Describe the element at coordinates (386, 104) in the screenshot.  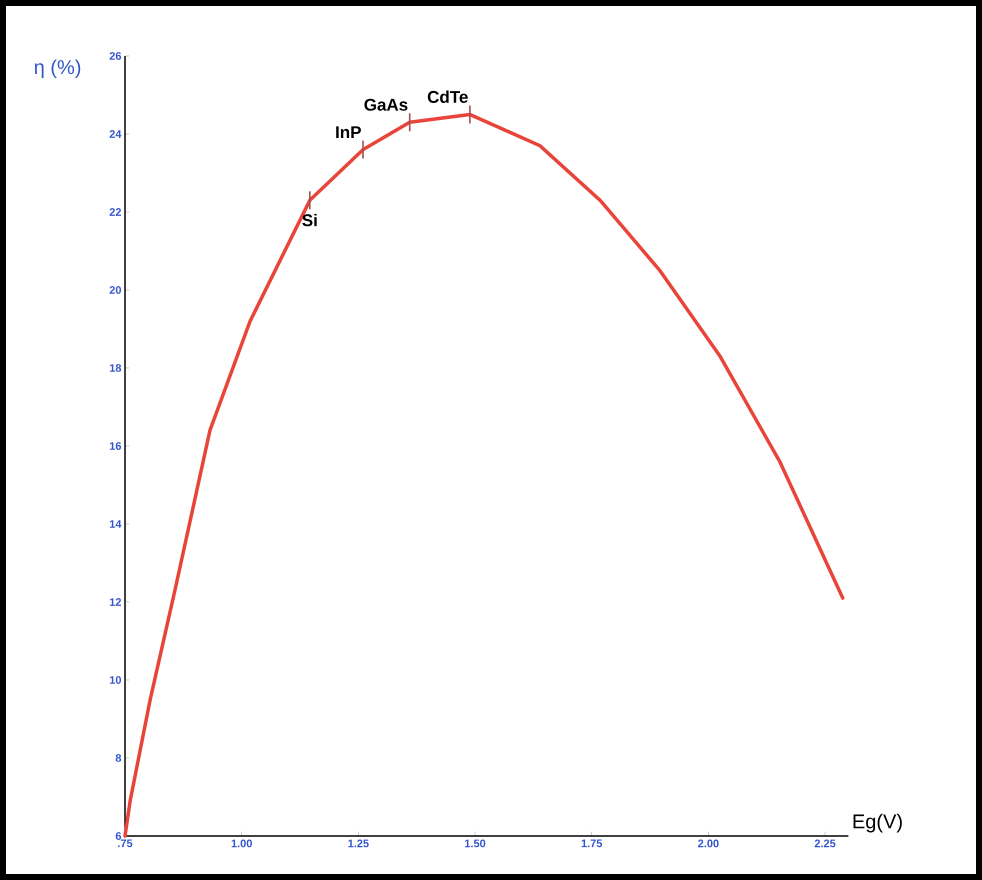
I see `annotation: GaAs` at that location.